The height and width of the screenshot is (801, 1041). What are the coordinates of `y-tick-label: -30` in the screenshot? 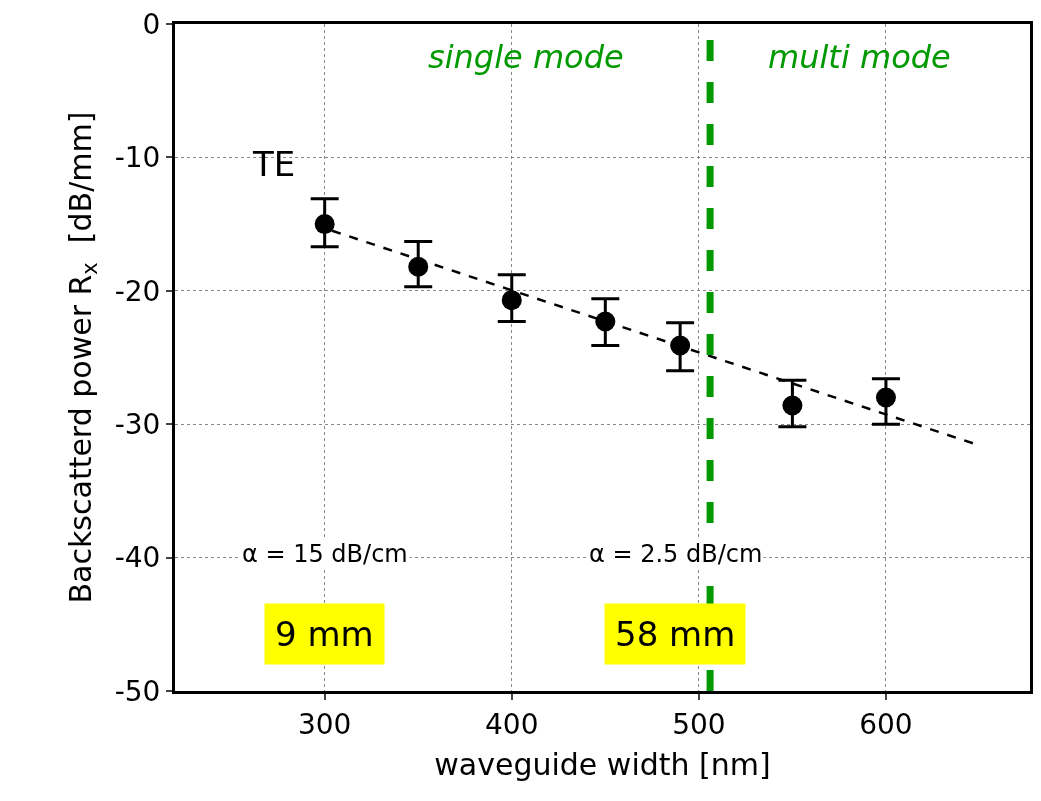 It's located at (137, 424).